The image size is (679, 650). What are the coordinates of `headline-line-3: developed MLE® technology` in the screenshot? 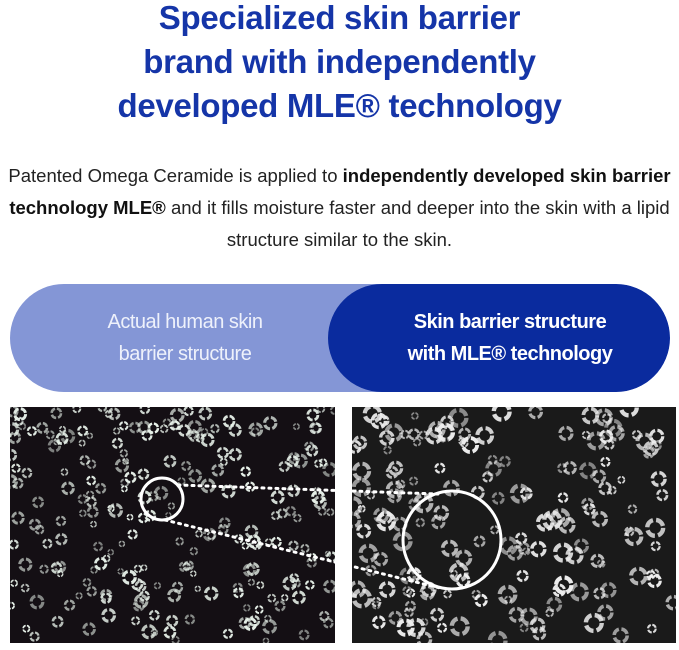 It's located at (339, 105).